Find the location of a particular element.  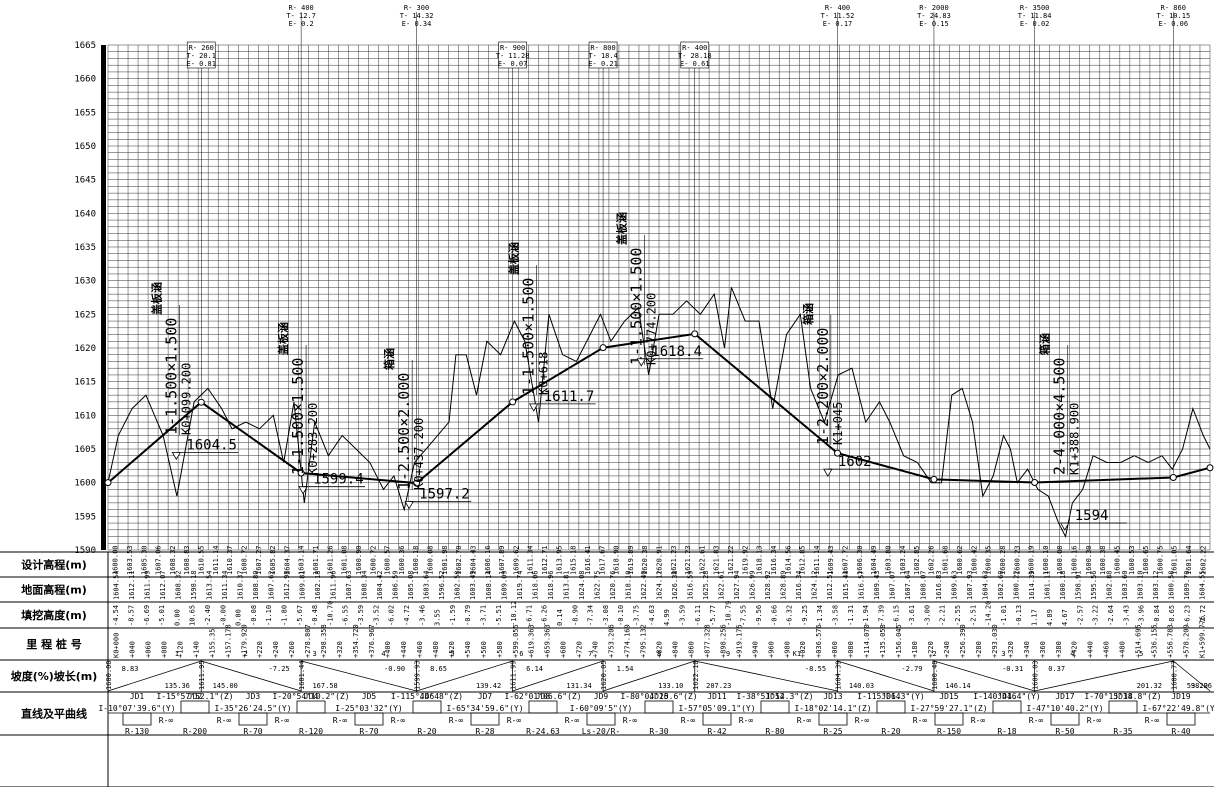

alignment-jd-label: JD11 is located at coordinates (716, 696).